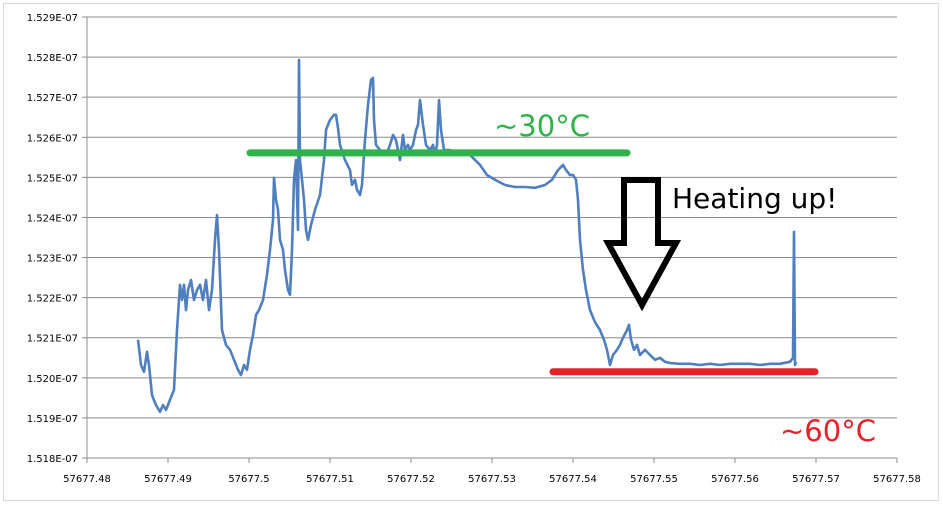 Image resolution: width=943 pixels, height=506 pixels. What do you see at coordinates (573, 479) in the screenshot?
I see `x-tick-label: 57677.54` at bounding box center [573, 479].